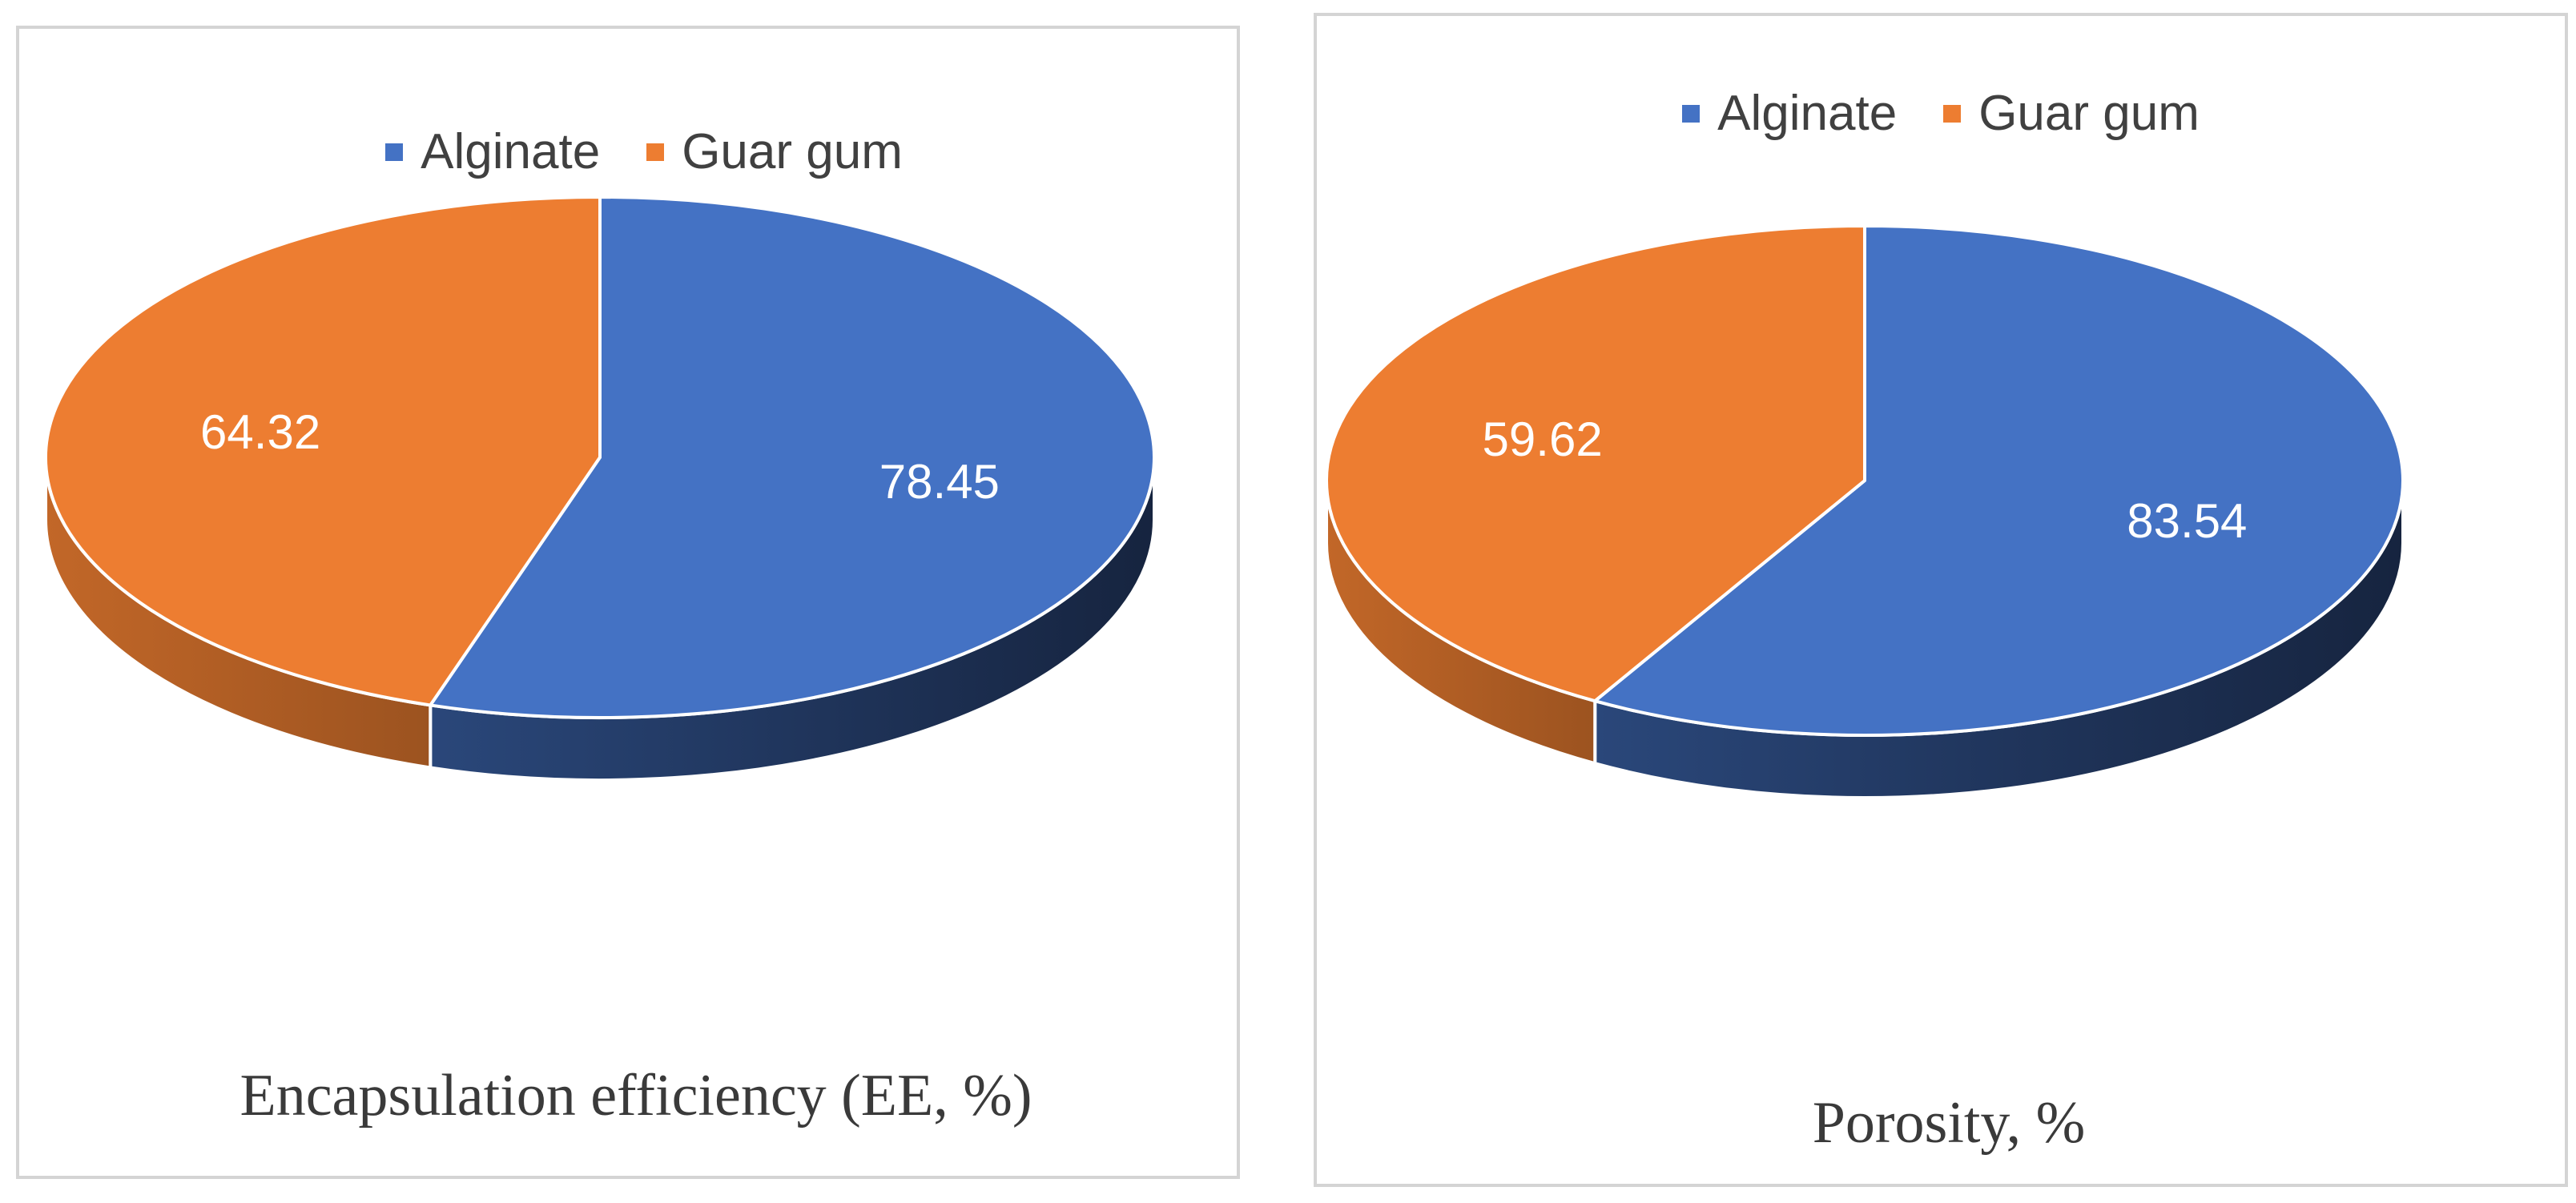 This screenshot has height=1203, width=2576. What do you see at coordinates (1543, 439) in the screenshot?
I see `data-label-guar-gum: 59.62` at bounding box center [1543, 439].